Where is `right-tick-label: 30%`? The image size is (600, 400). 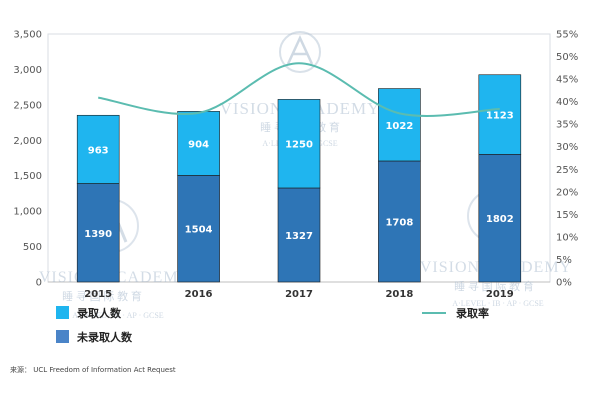
right-tick-label: 30% is located at coordinates (567, 147).